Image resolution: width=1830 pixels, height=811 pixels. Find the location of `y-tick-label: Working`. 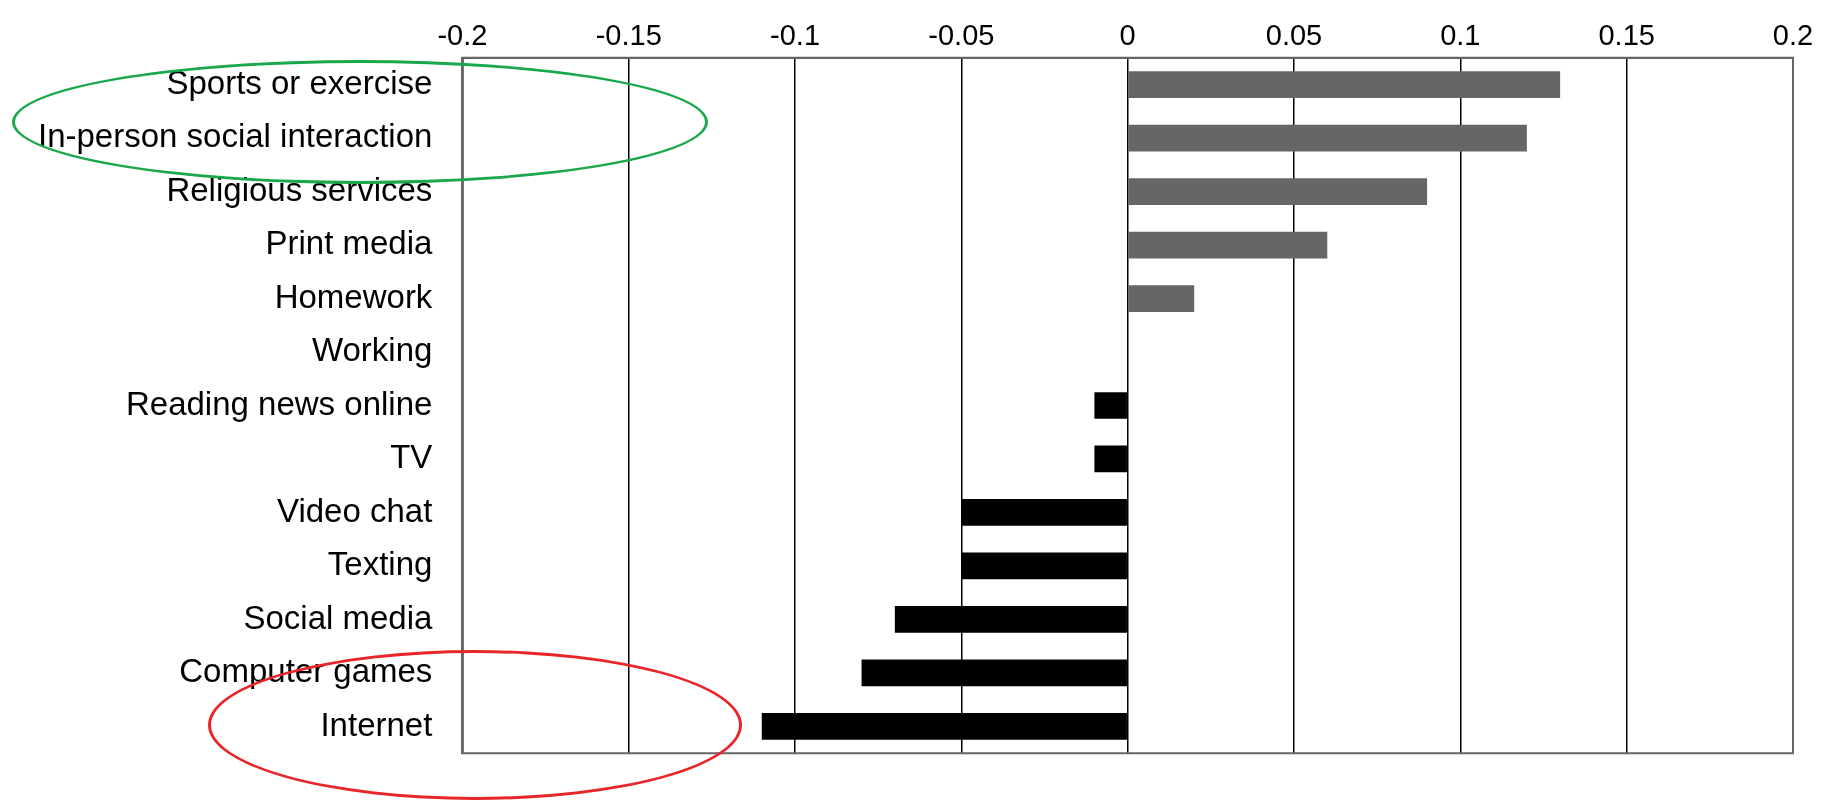

y-tick-label: Working is located at coordinates (372, 350).